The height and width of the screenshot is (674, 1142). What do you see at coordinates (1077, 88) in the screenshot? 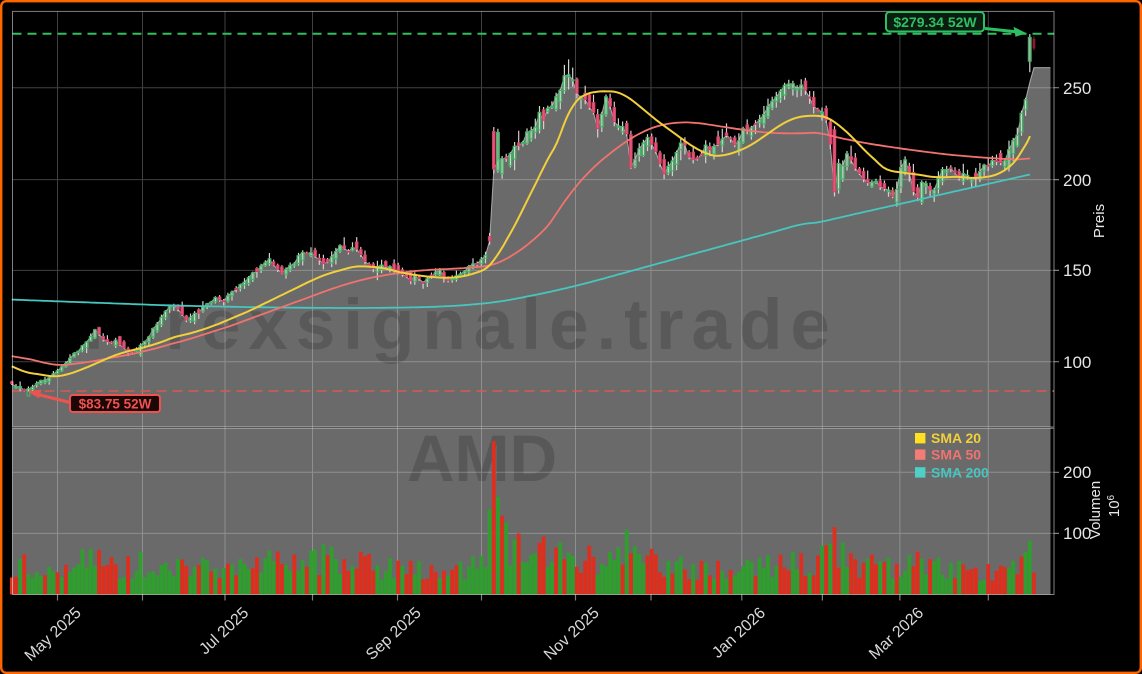
I see `svg-text: 250` at bounding box center [1077, 88].